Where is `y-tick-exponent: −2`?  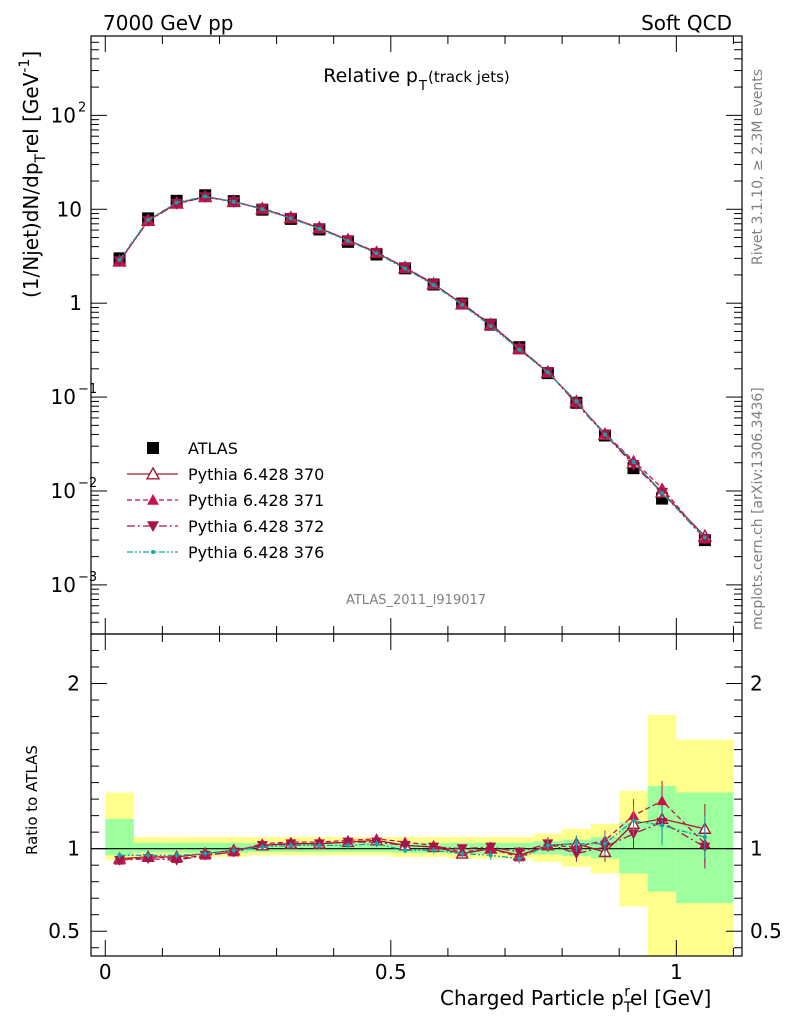
y-tick-exponent: −2 is located at coordinates (87, 483).